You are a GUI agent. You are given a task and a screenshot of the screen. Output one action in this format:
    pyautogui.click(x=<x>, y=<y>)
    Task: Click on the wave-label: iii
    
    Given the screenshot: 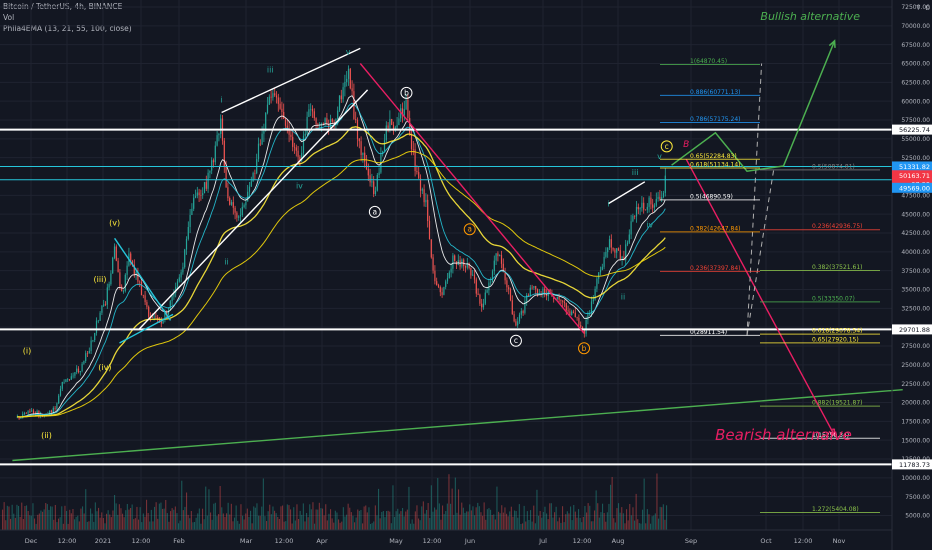 What is the action you would take?
    pyautogui.click(x=635, y=172)
    